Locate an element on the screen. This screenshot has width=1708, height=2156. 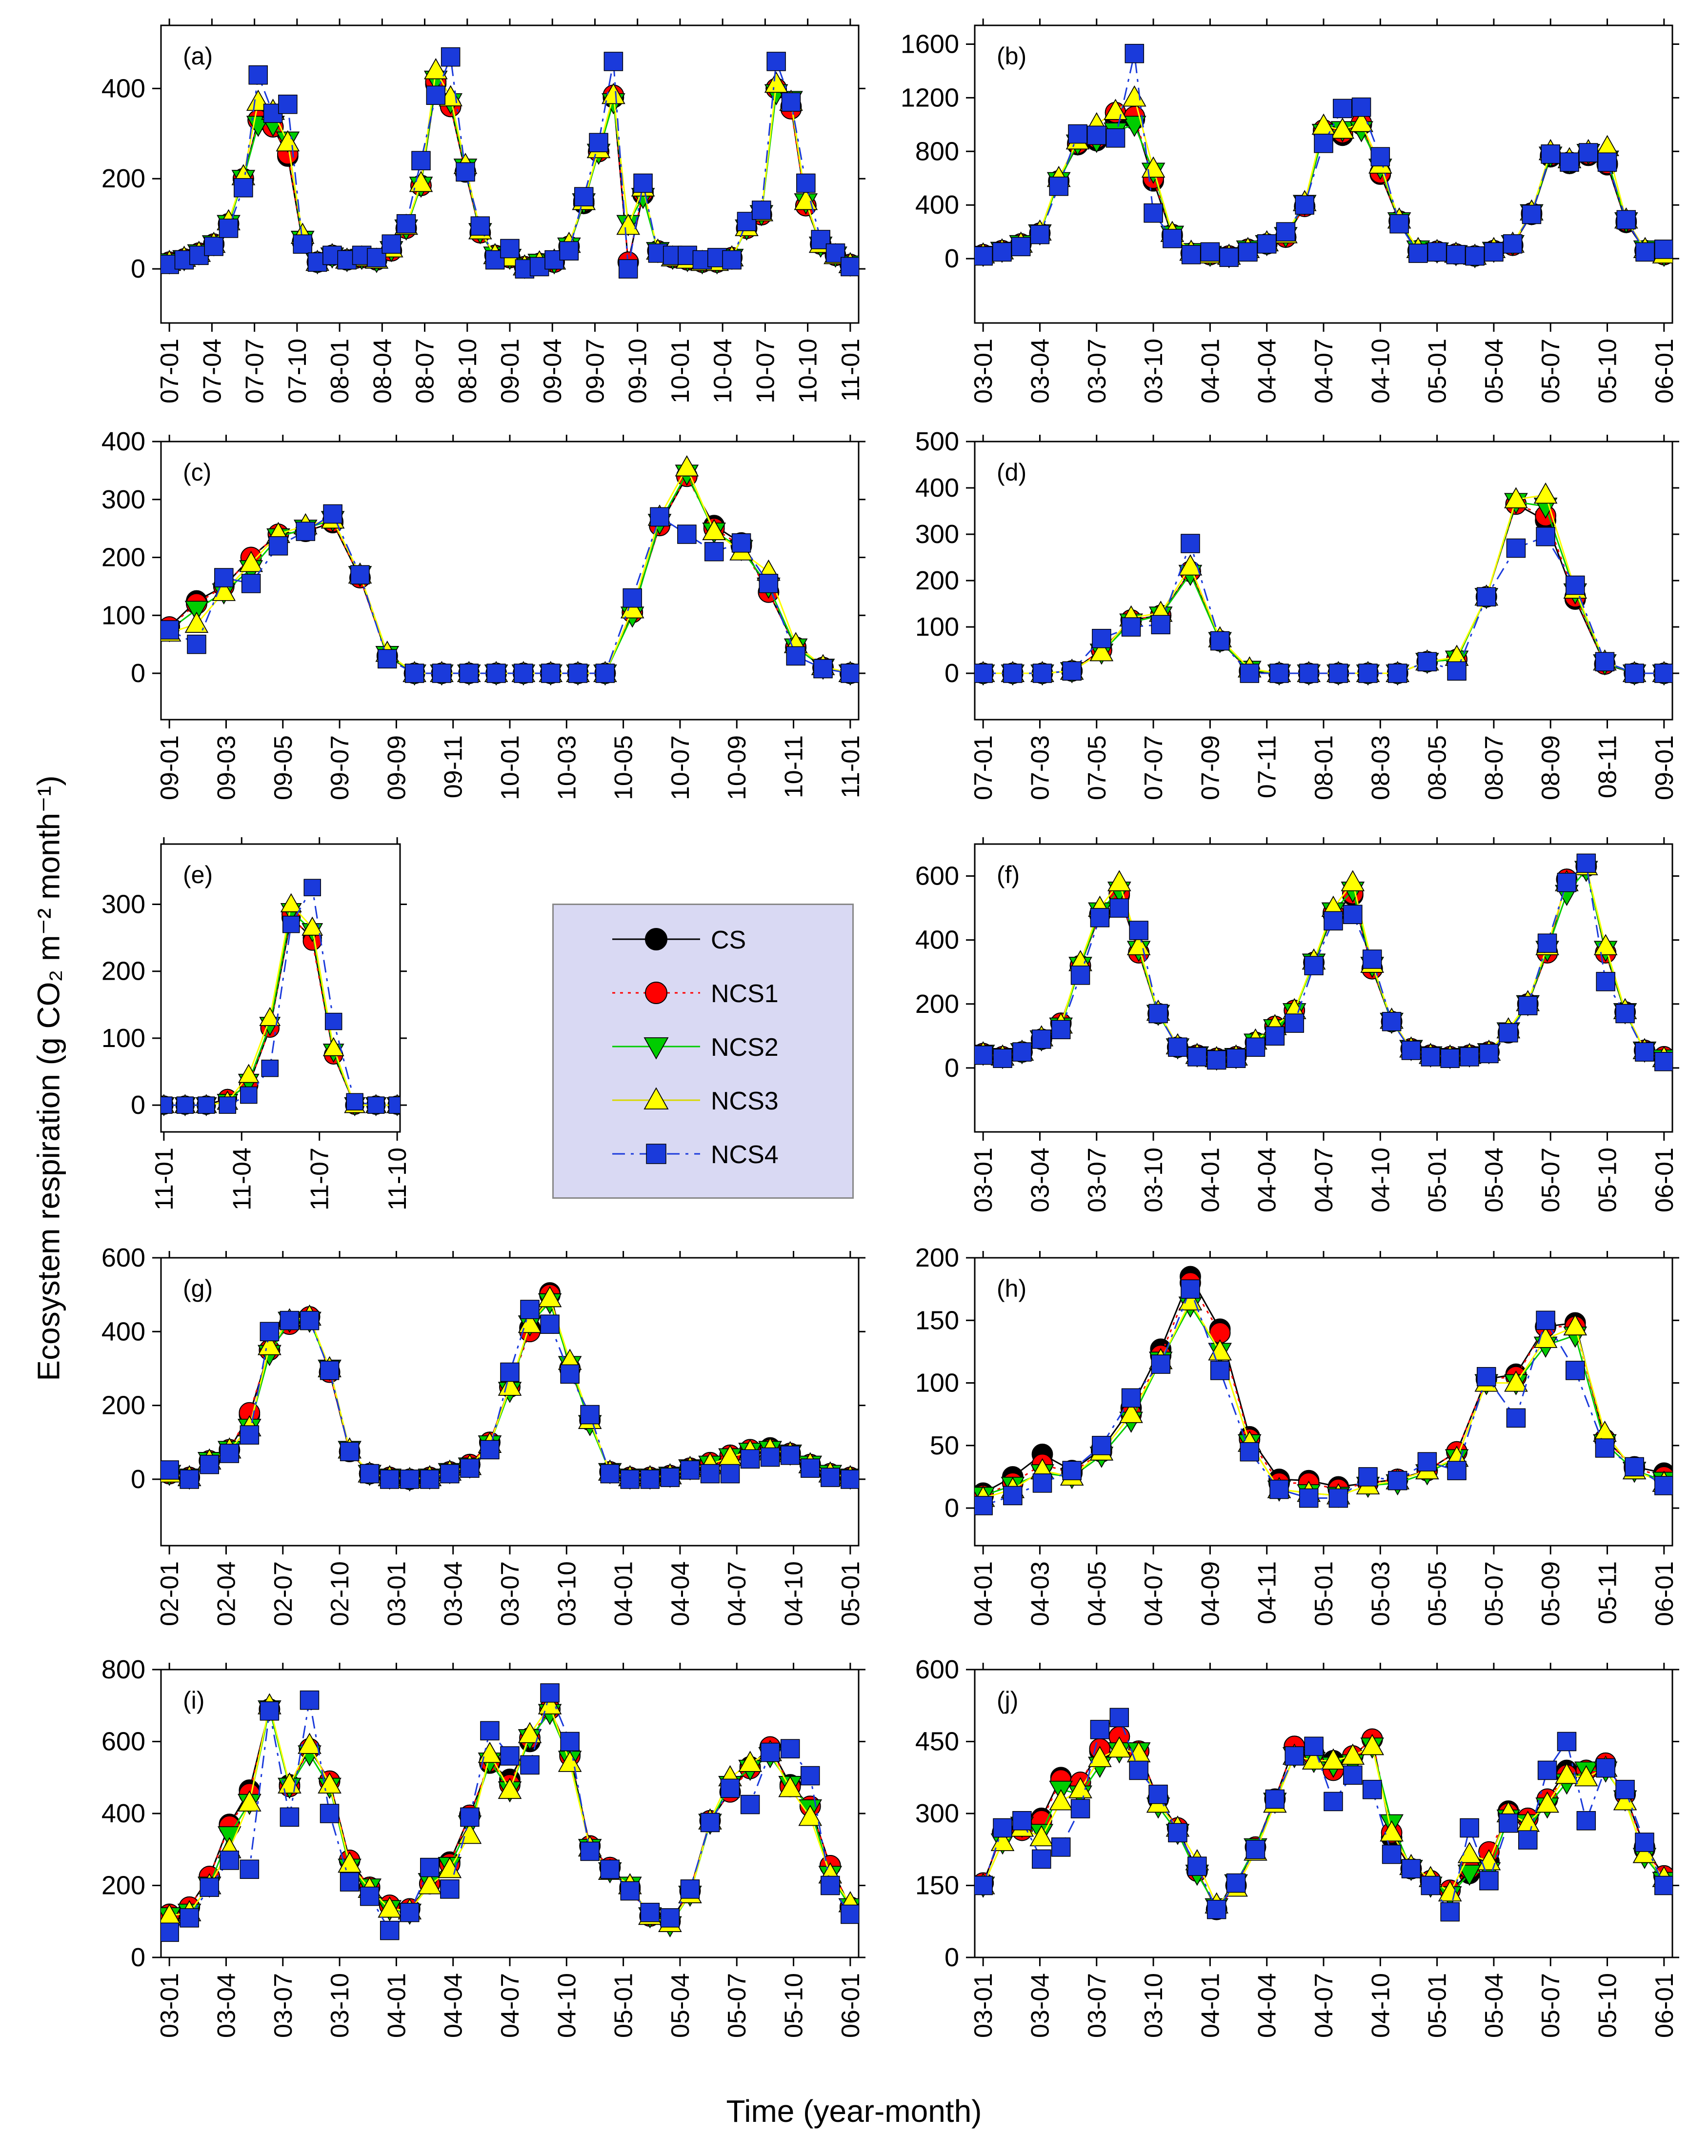
panel-label: (g) is located at coordinates (198, 1288).